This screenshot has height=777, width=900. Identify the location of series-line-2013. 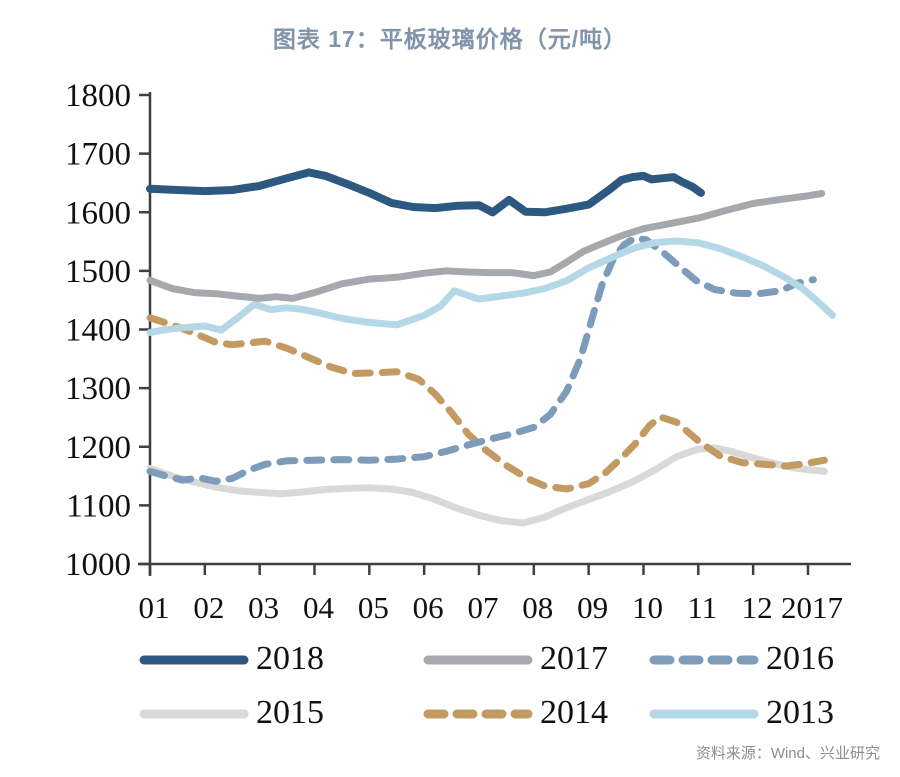
(491, 286).